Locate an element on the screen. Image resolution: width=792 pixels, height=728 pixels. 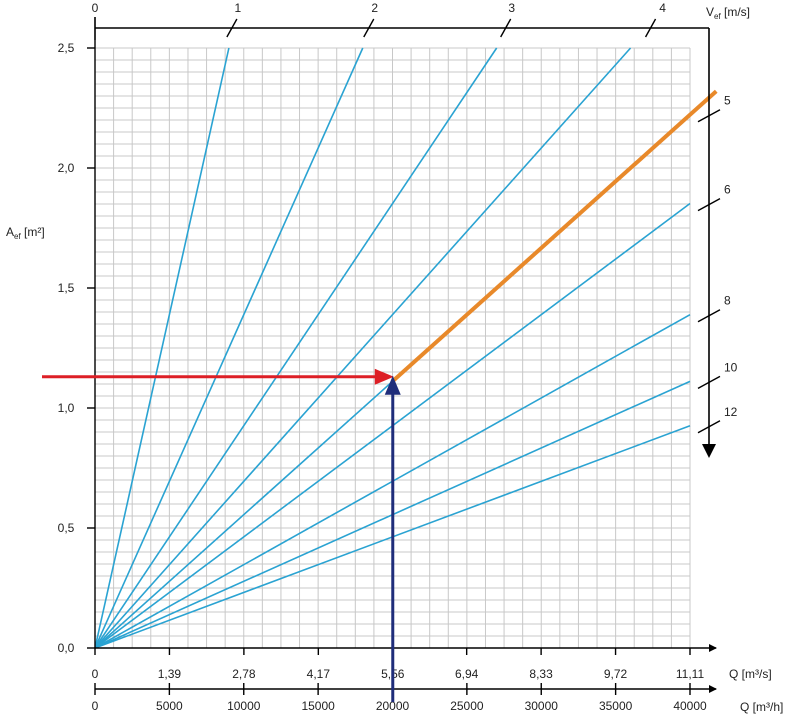
x-primary-tick-label: 6,94 is located at coordinates (467, 674).